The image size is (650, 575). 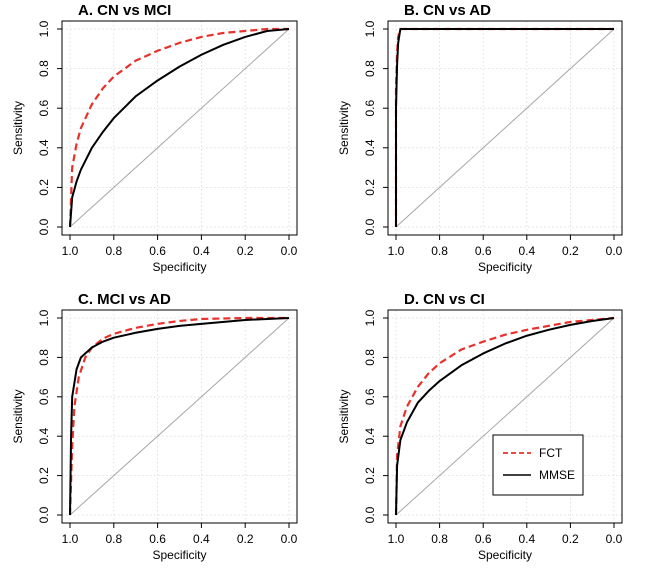 I want to click on legend-label-mmse: MMSE, so click(x=557, y=475).